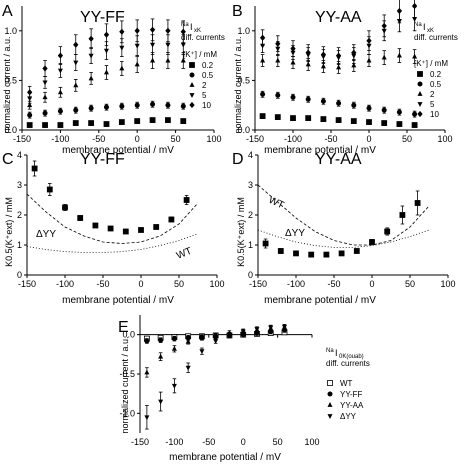  I want to click on x-tick-label-d: -150, so click(258, 284).